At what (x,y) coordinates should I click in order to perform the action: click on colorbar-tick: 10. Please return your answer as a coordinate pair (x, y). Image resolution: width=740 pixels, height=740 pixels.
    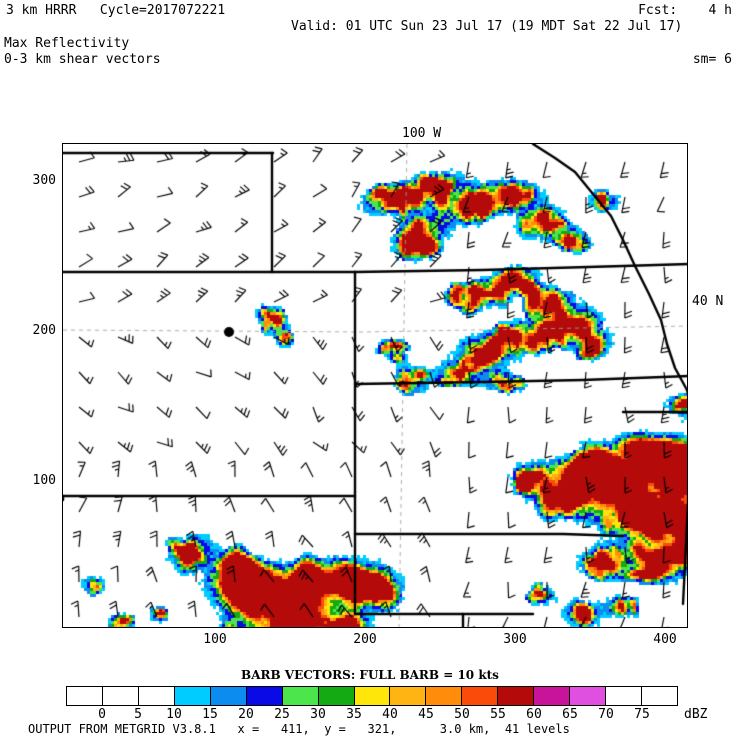
    Looking at the image, I should click on (174, 714).